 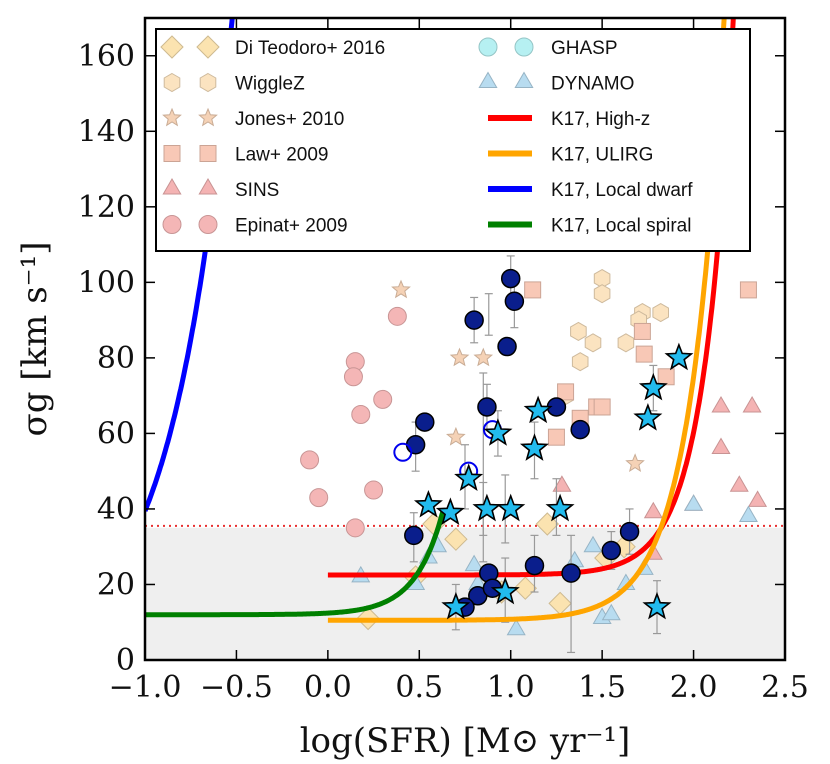 I want to click on legend-label: K17, Local spiral, so click(x=621, y=226).